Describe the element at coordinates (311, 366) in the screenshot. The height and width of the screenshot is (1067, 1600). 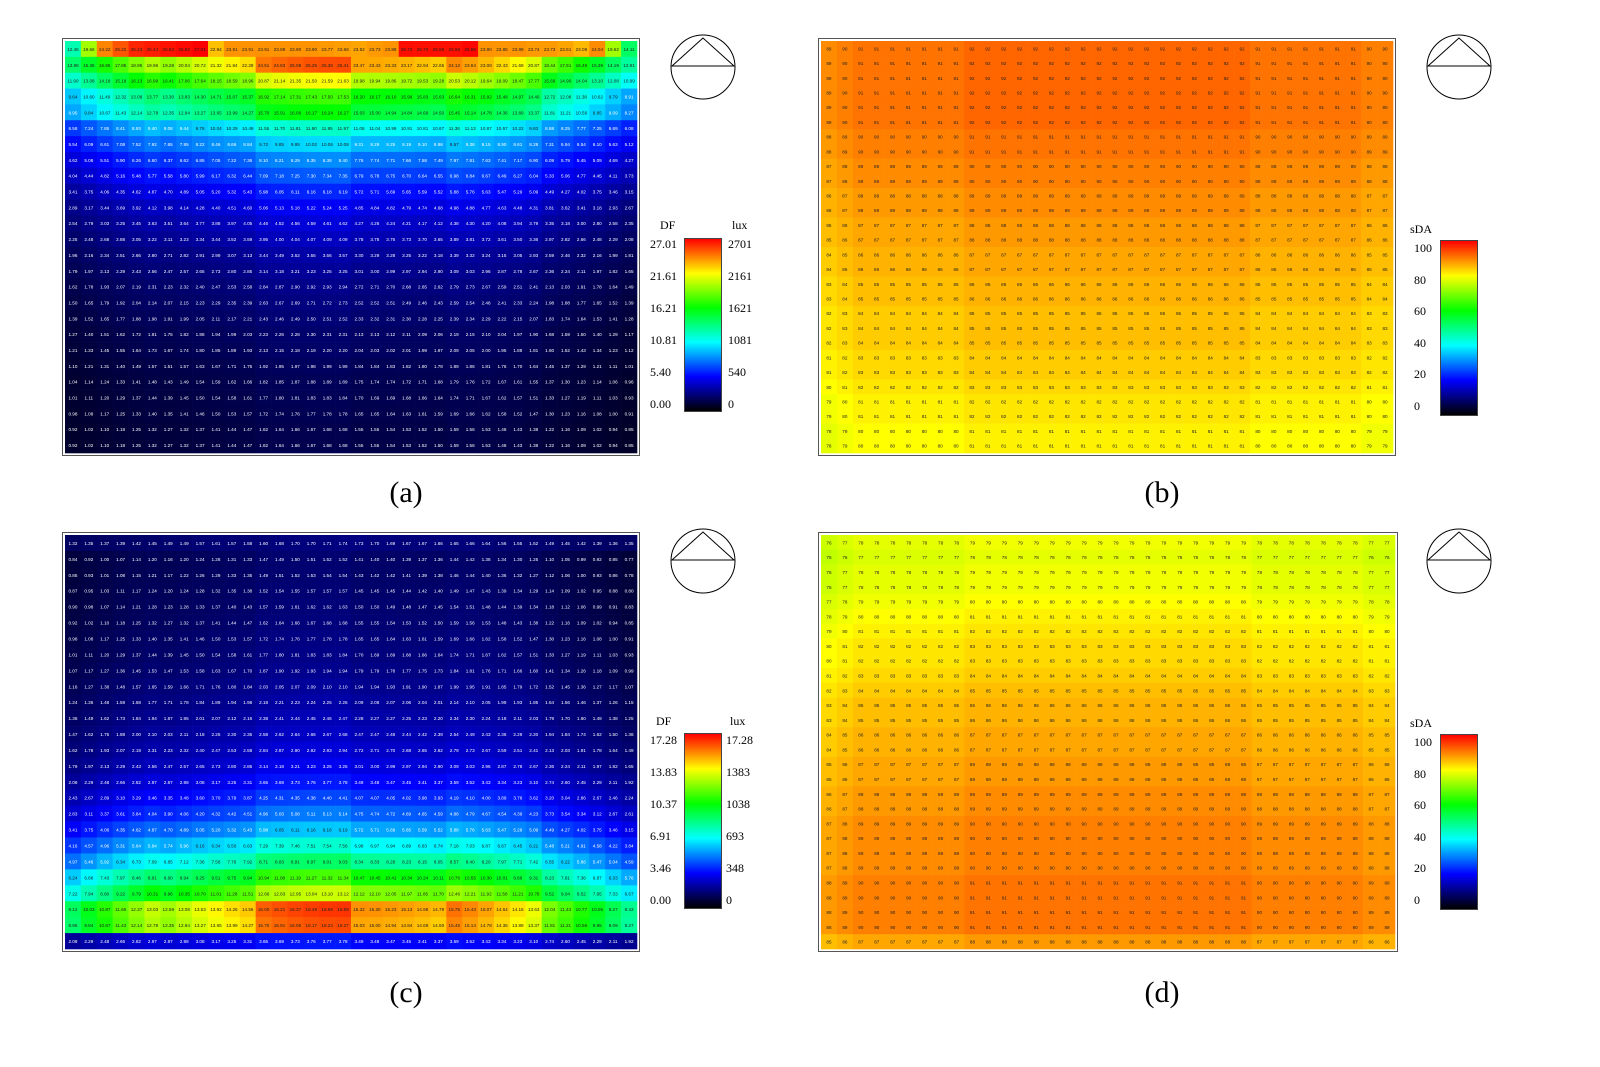
I see `heatmap-cell-value: 1.98` at that location.